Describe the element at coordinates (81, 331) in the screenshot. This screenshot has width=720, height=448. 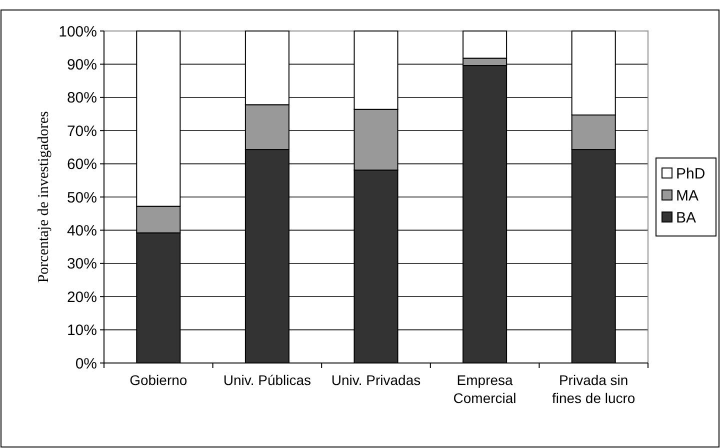
I see `y-tick-label: 10%` at that location.